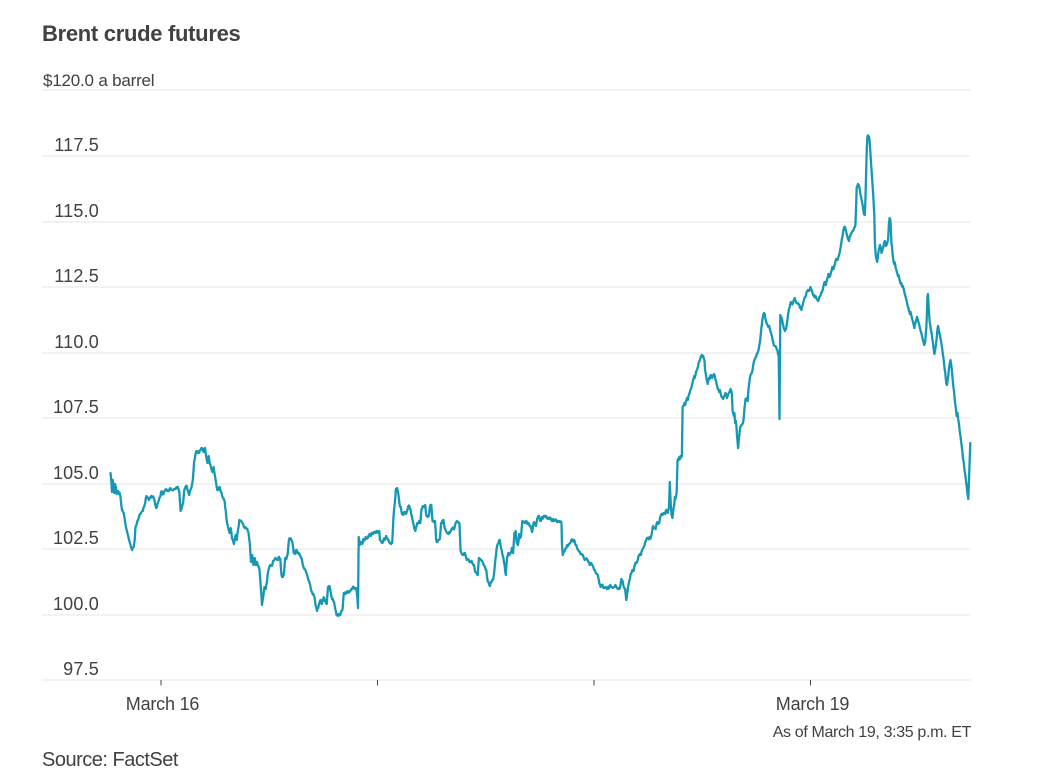 Image resolution: width=1040 pixels, height=778 pixels. Describe the element at coordinates (76, 473) in the screenshot. I see `svg-text: 105.0` at that location.